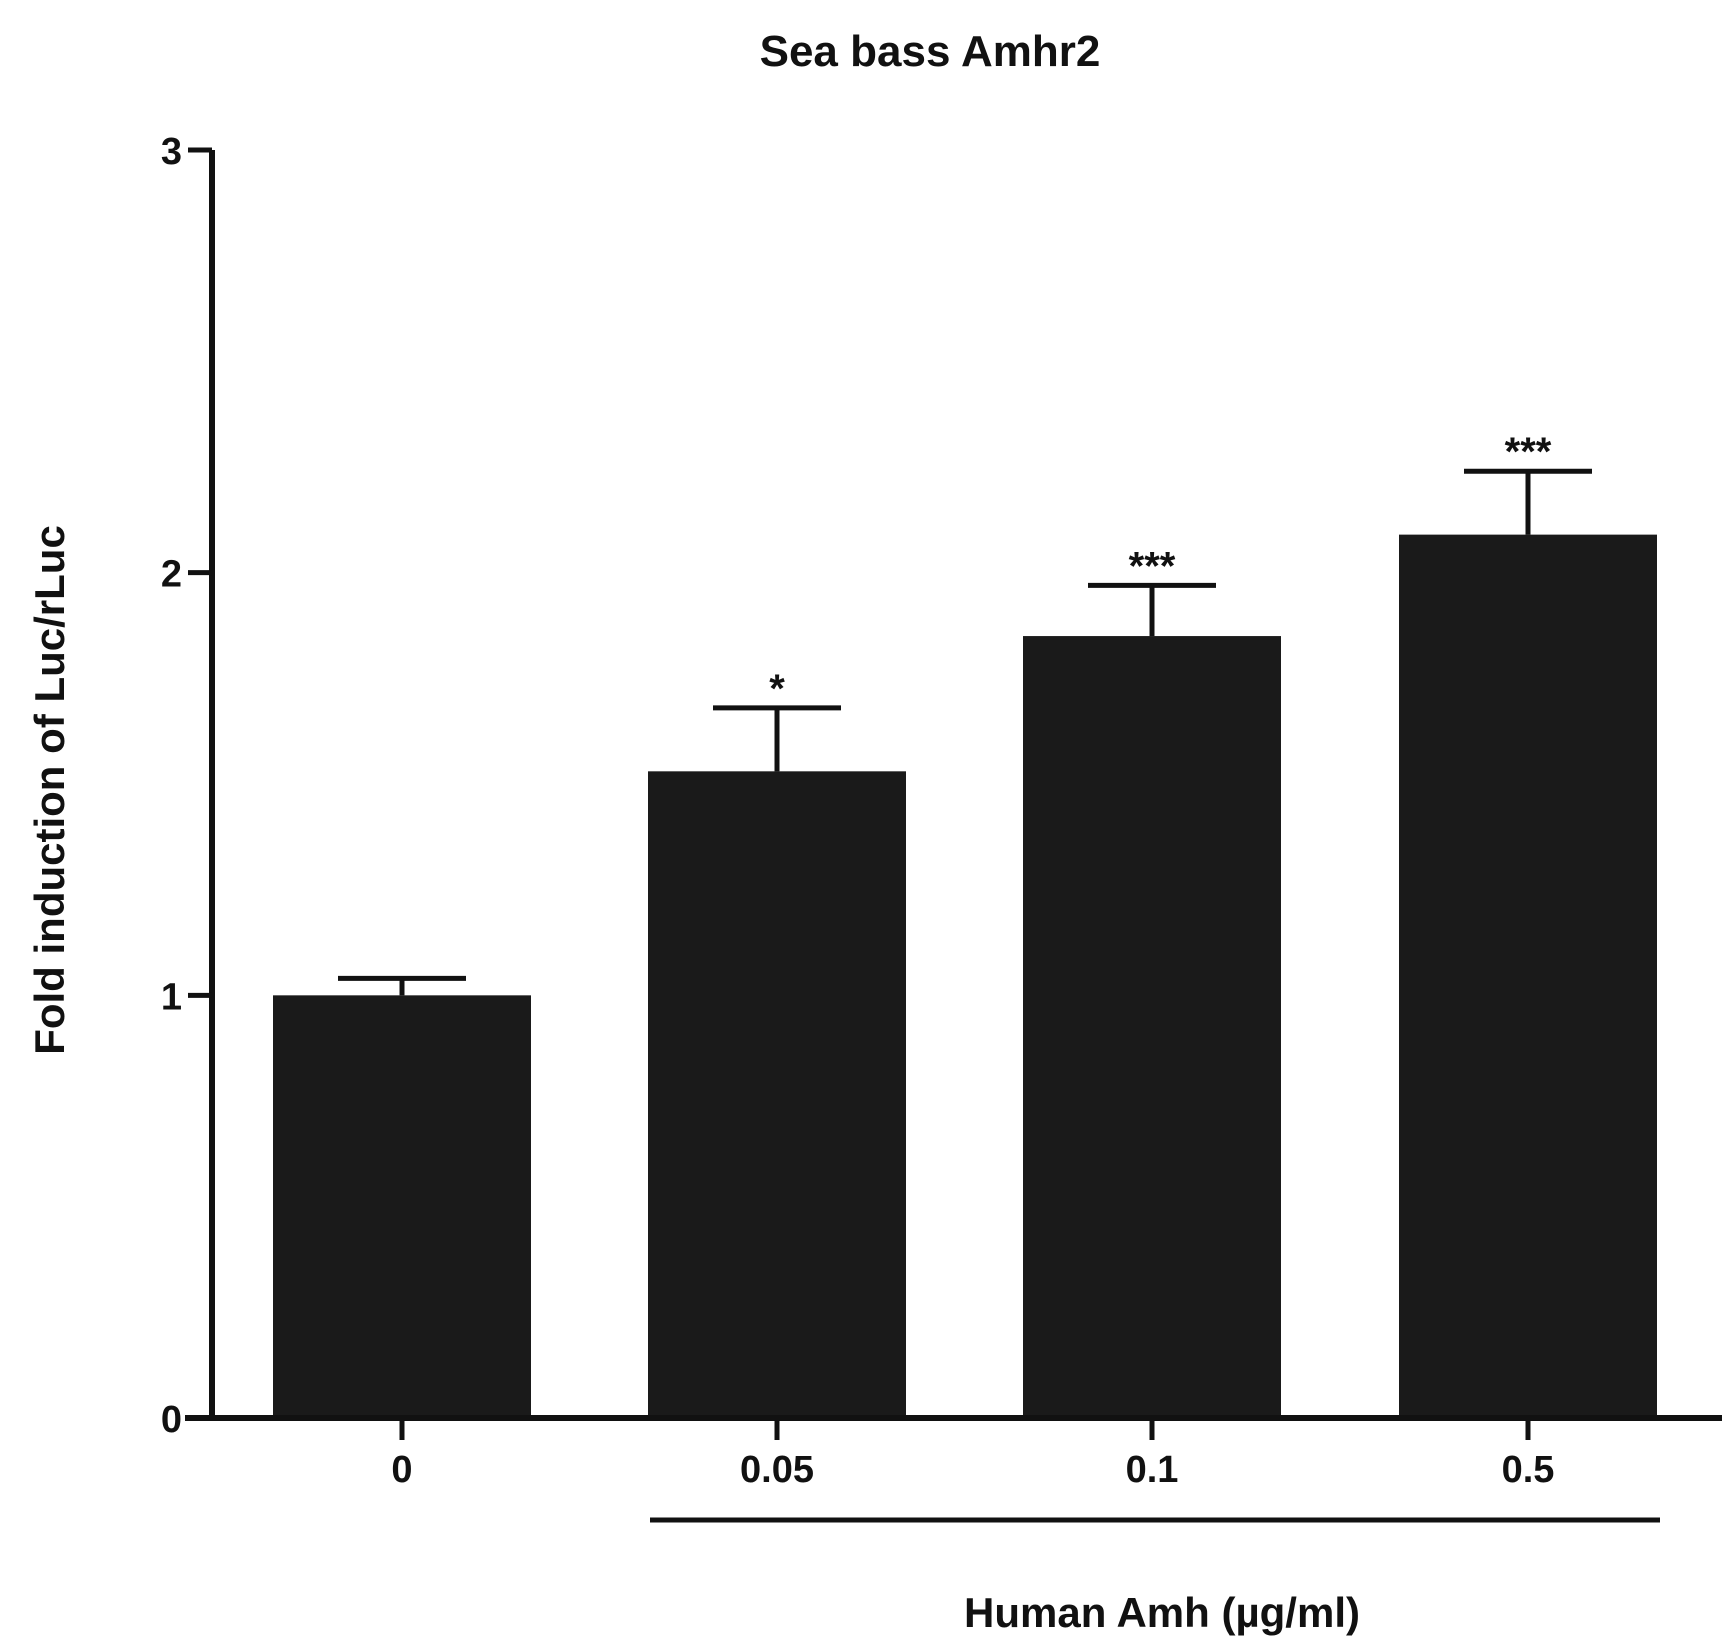 This screenshot has width=1728, height=1640. I want to click on bar-0.05, so click(777, 1094).